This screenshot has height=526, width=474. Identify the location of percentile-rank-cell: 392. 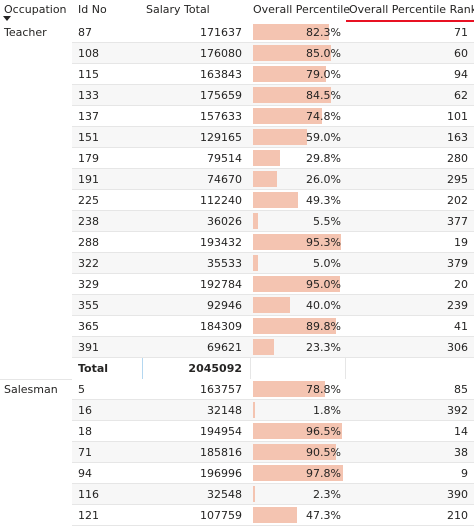
(457, 410).